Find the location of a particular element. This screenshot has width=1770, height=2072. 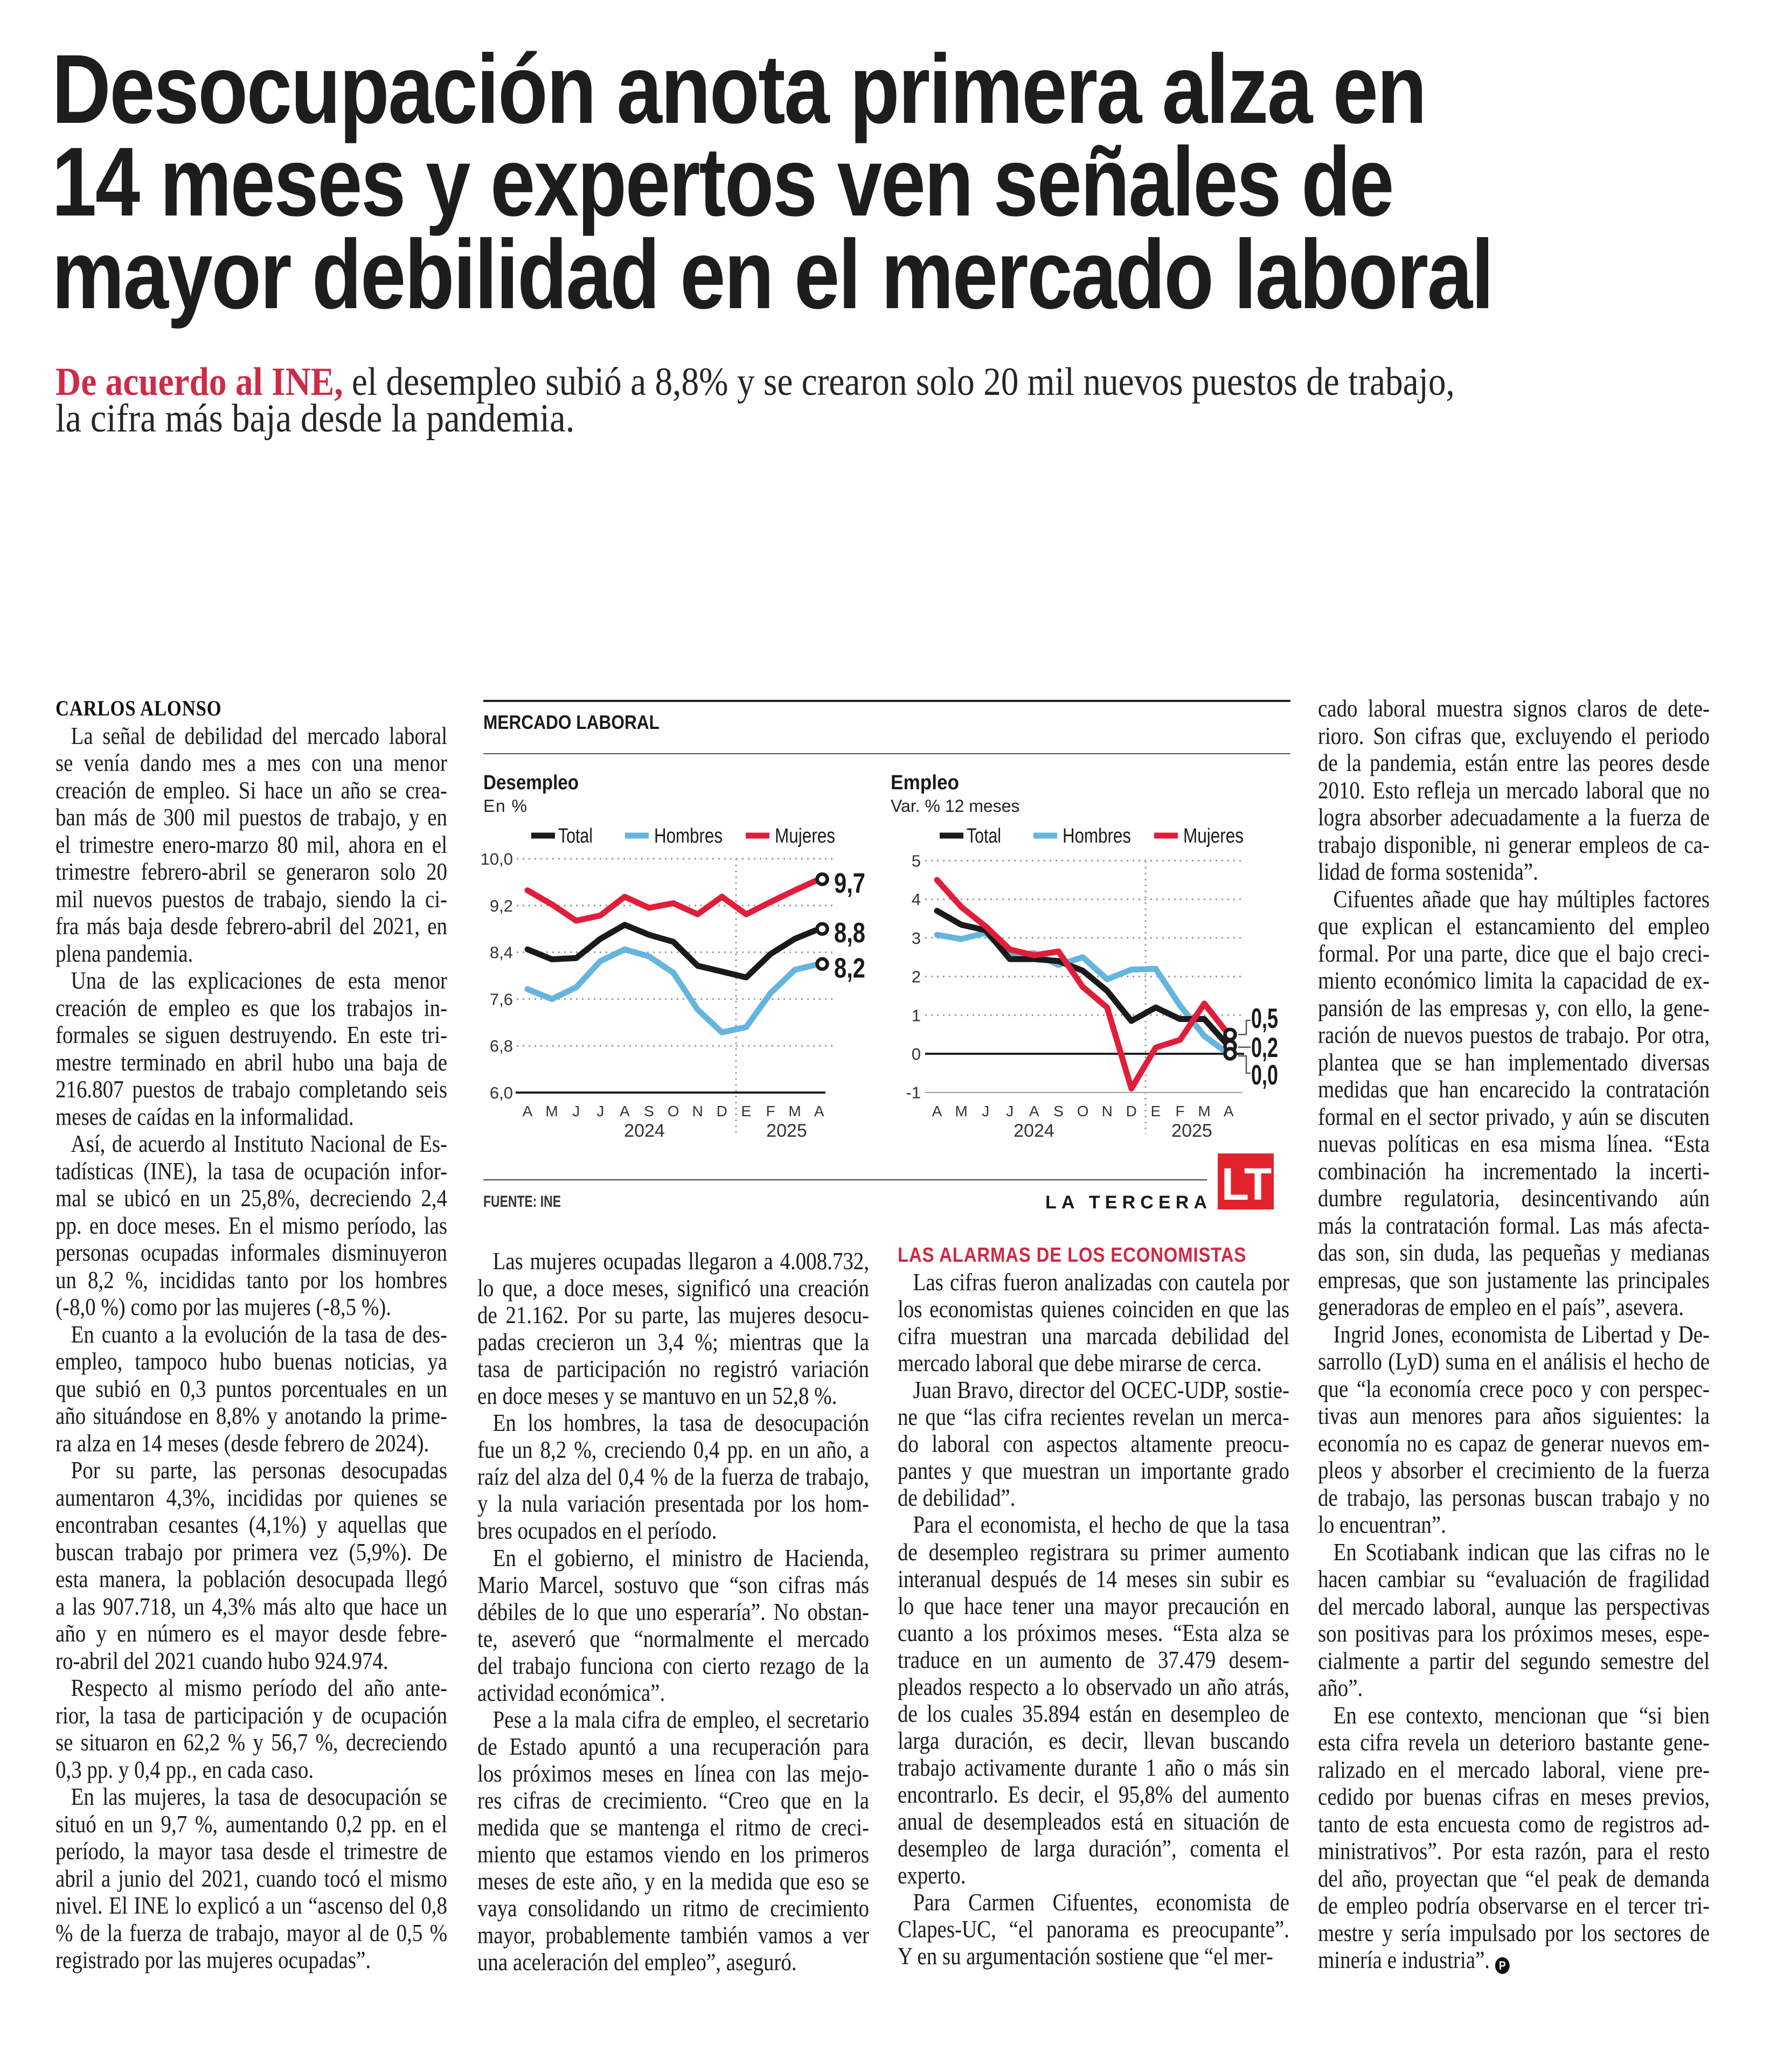

svg-text: -1 is located at coordinates (913, 1092).